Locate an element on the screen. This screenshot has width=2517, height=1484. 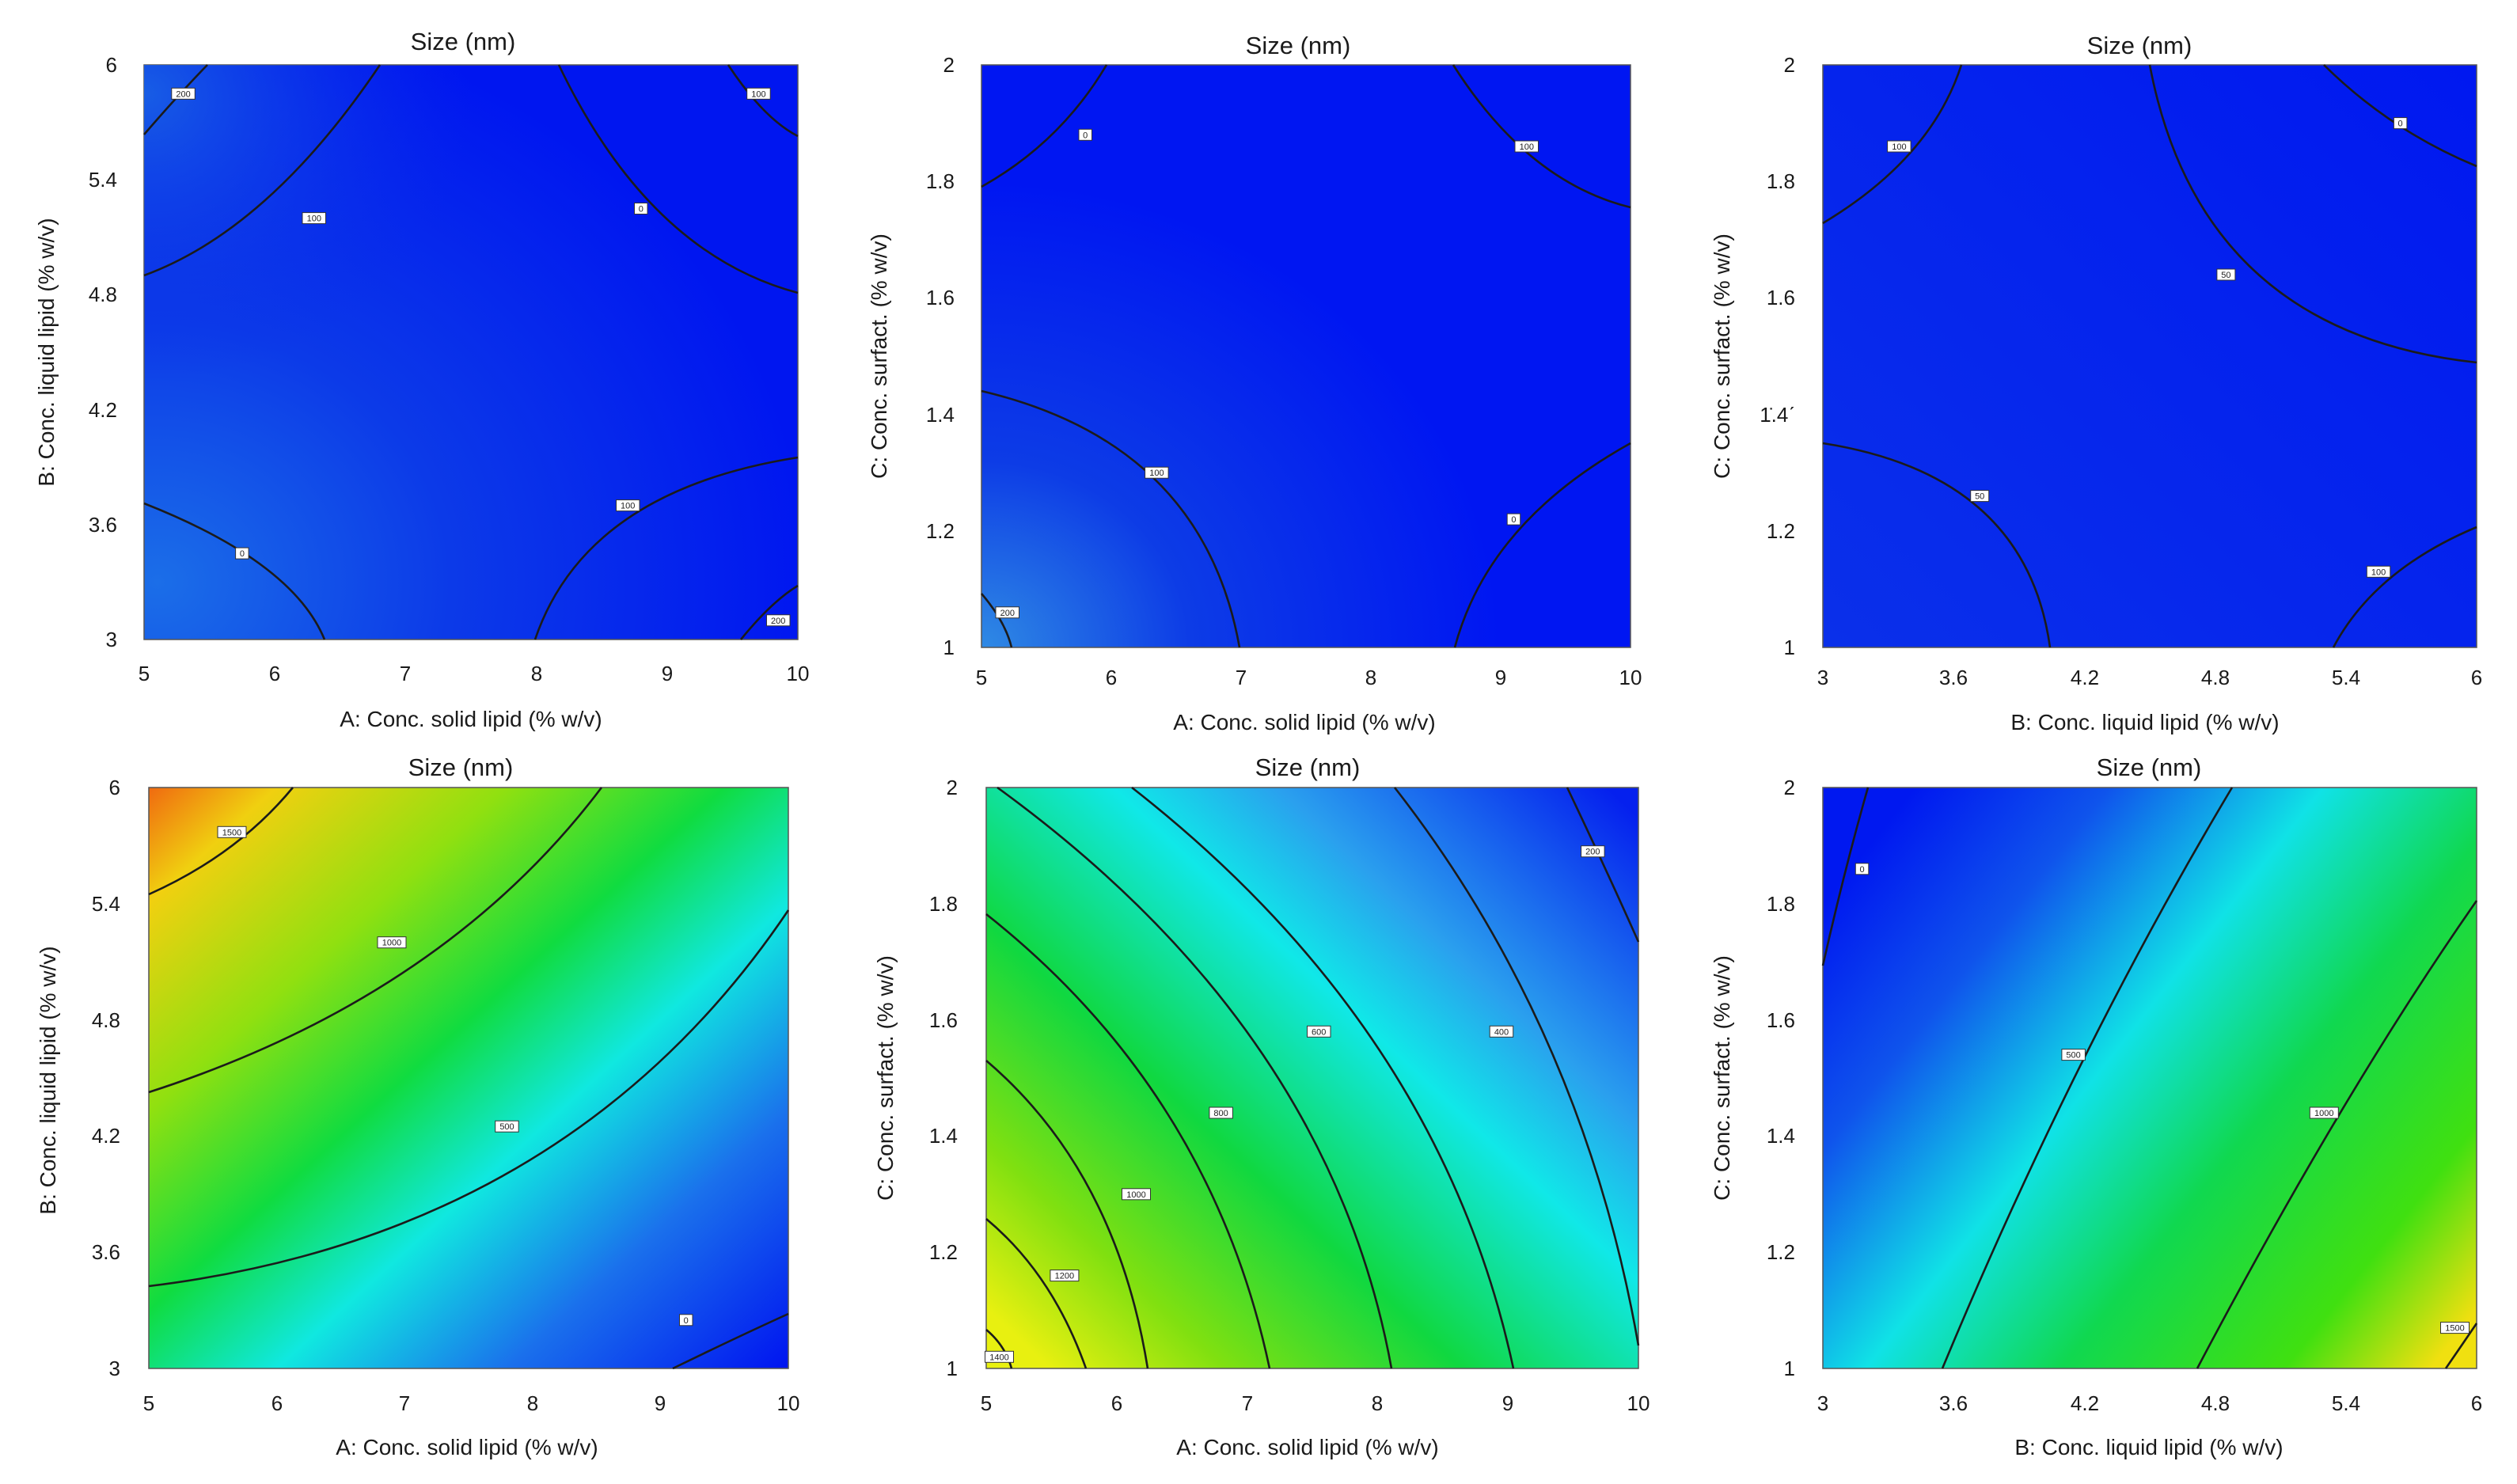
panel-4-ytick: 5.4 is located at coordinates (106, 904).